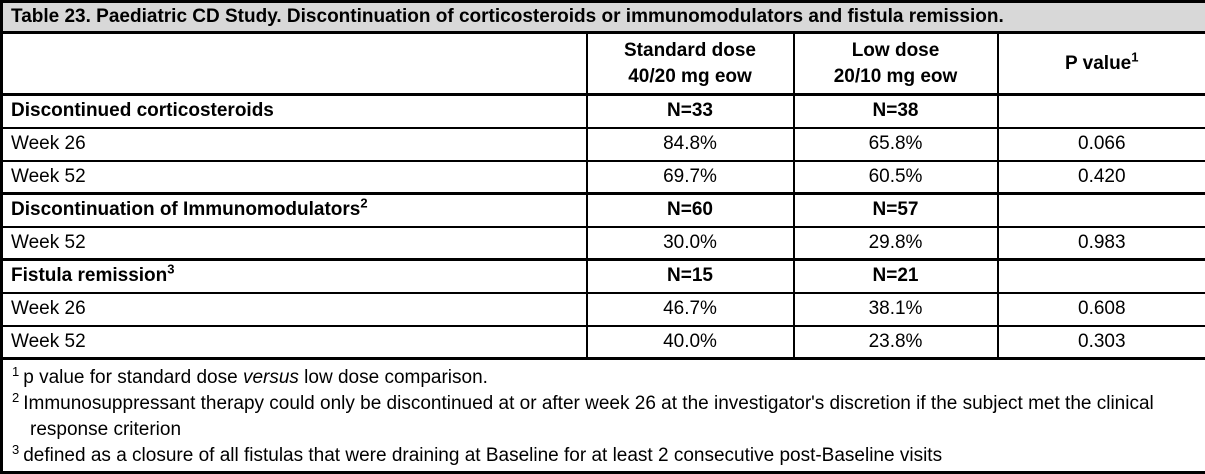  I want to click on footnote-1-text: p value for standard dose, so click(133, 377).